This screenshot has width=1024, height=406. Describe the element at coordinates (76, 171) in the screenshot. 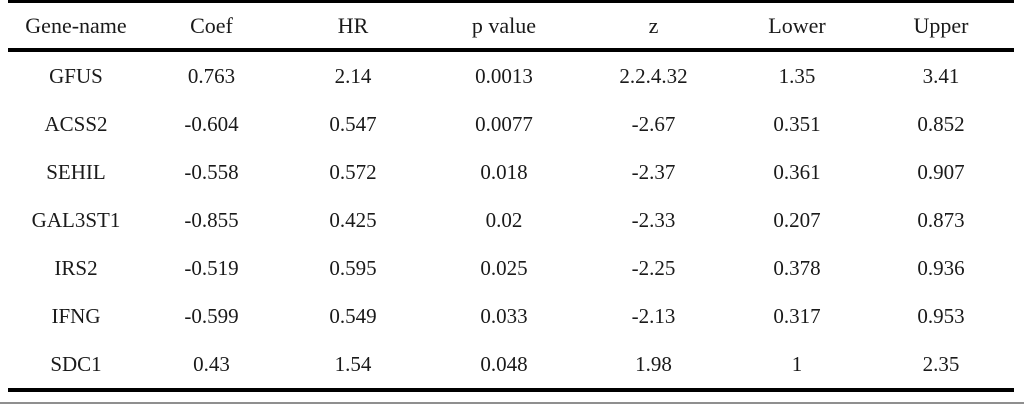

I see `gene-name-cell: SEHIL` at that location.